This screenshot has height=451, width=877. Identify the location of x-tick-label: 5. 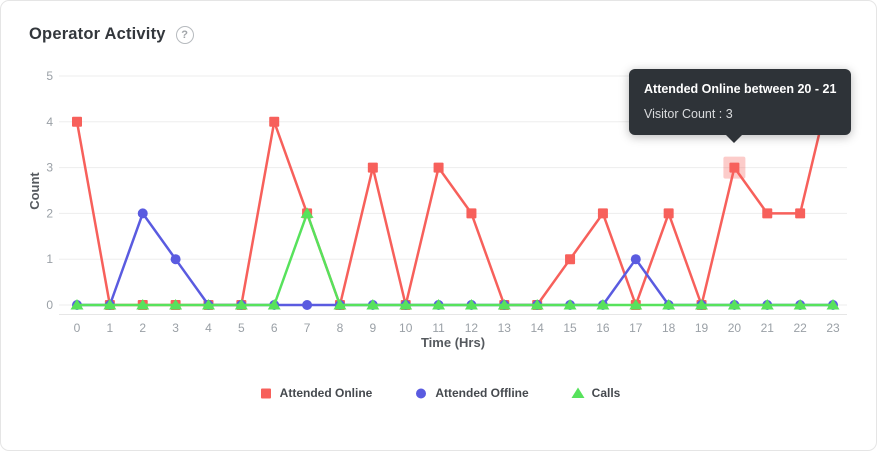
(241, 328).